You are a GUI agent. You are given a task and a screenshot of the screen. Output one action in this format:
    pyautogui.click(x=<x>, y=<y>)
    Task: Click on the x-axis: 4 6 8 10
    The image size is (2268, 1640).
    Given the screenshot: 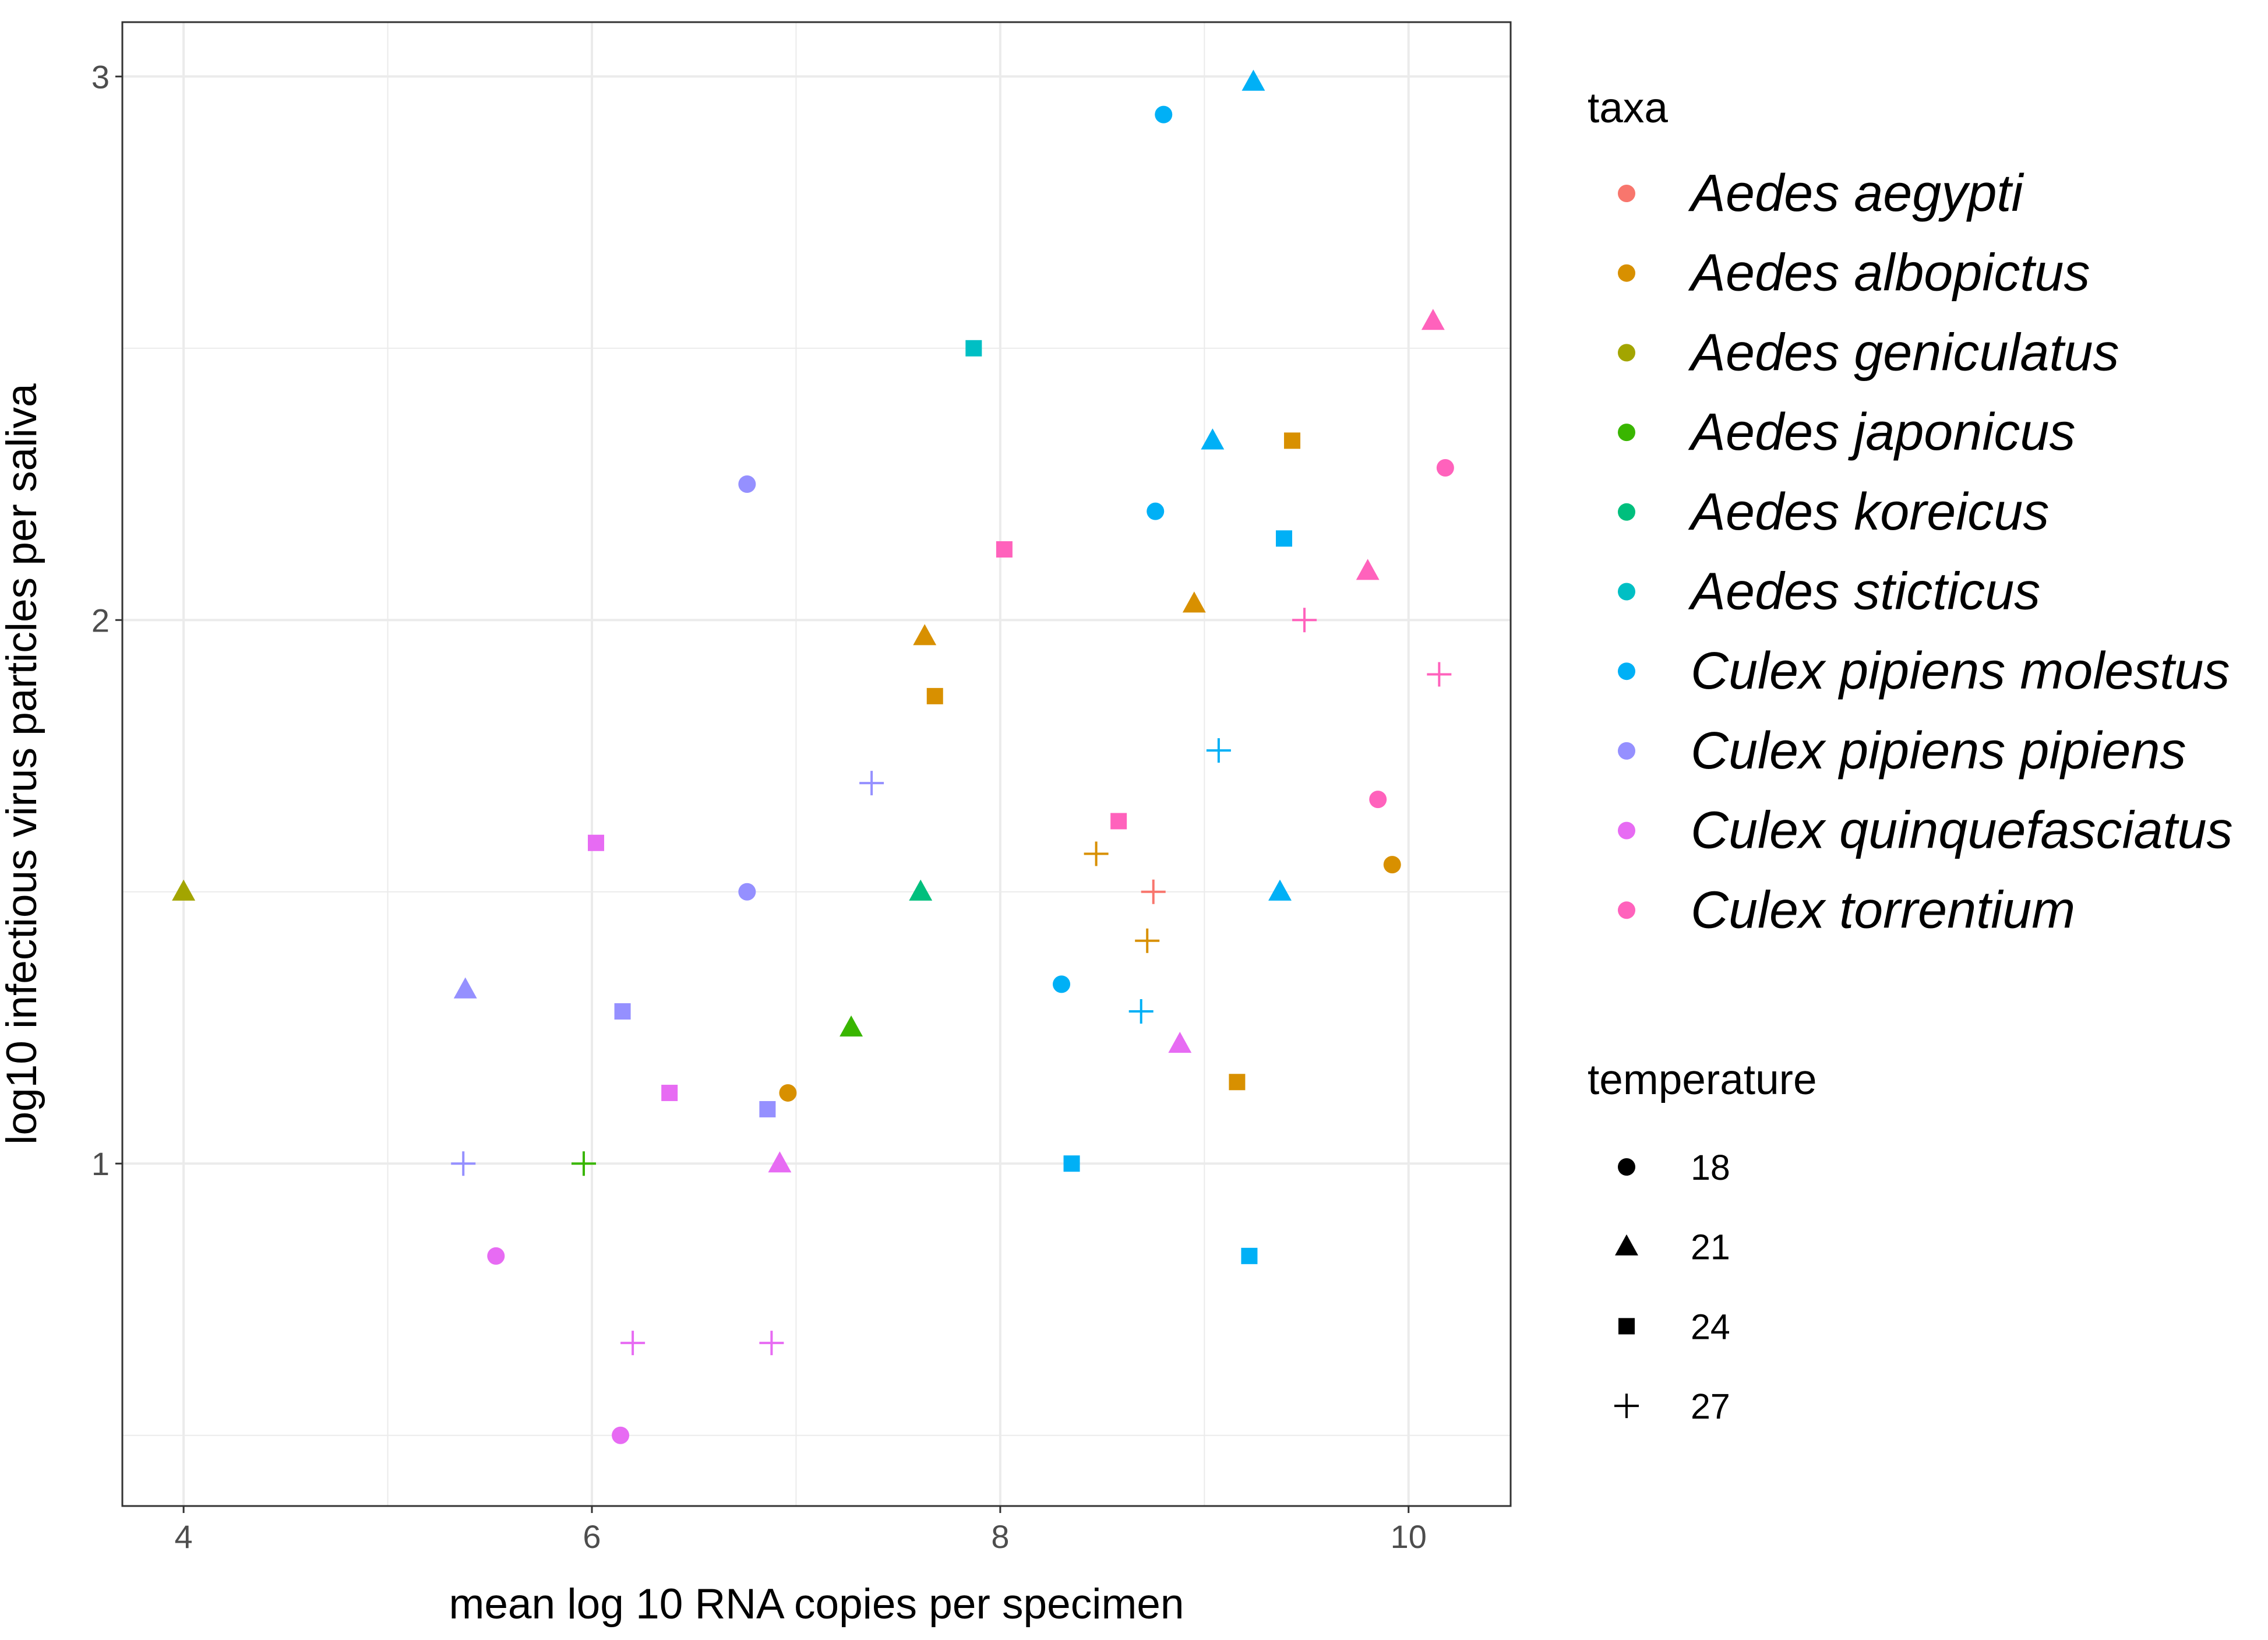 What is the action you would take?
    pyautogui.click(x=801, y=1530)
    